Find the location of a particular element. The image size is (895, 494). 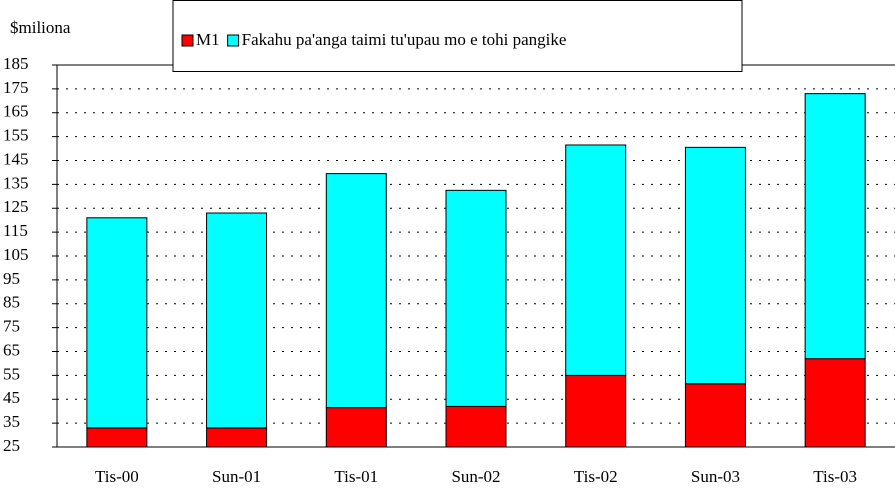

x-tick-label: Tis-01 is located at coordinates (356, 476).